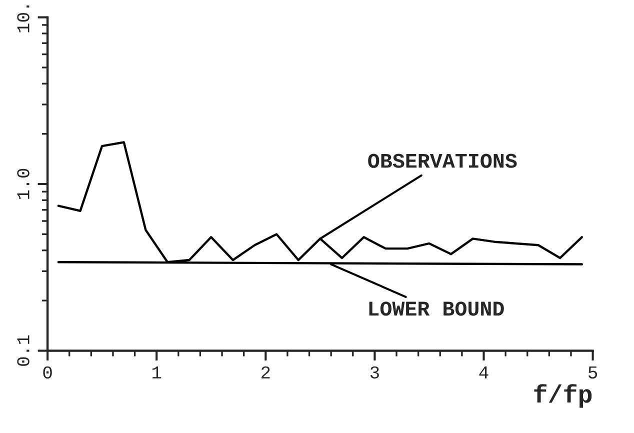 The height and width of the screenshot is (433, 634). I want to click on x-tick-label: 3, so click(374, 372).